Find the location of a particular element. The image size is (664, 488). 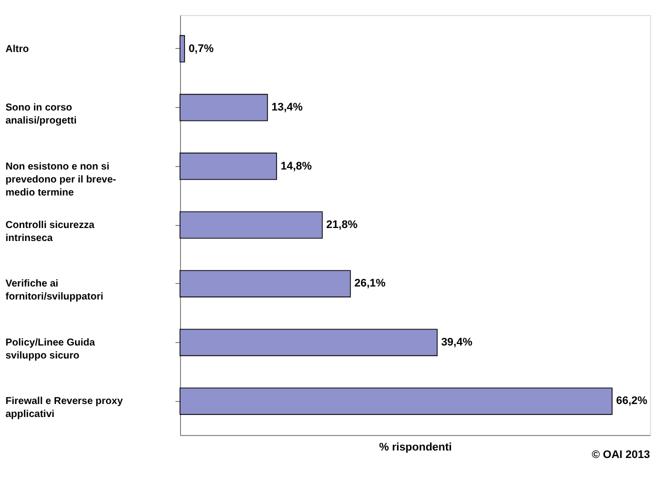

data-label: 14,8% is located at coordinates (296, 166).